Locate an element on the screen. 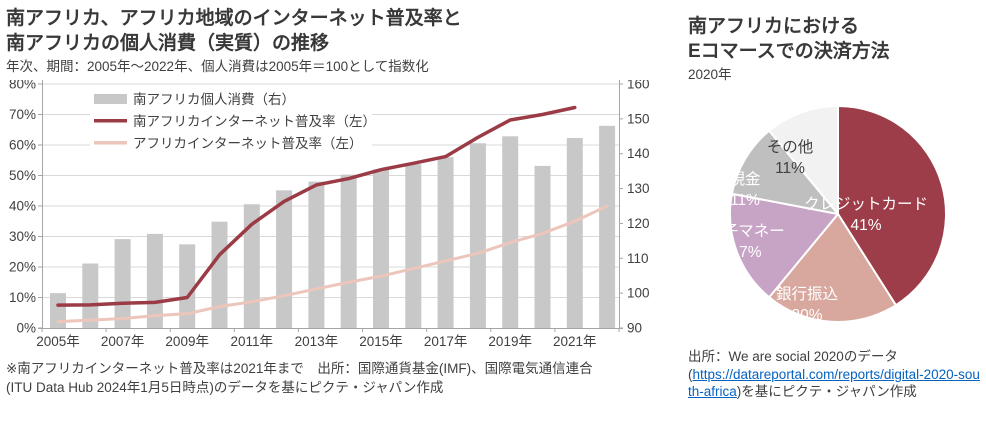  pie-value-bank-transfer: 20% is located at coordinates (806, 315).